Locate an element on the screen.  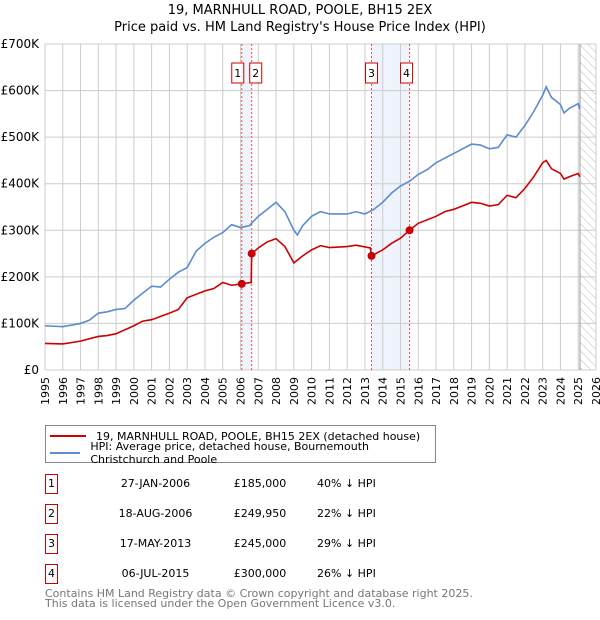
sale-badge-label: 2 is located at coordinates (255, 73).